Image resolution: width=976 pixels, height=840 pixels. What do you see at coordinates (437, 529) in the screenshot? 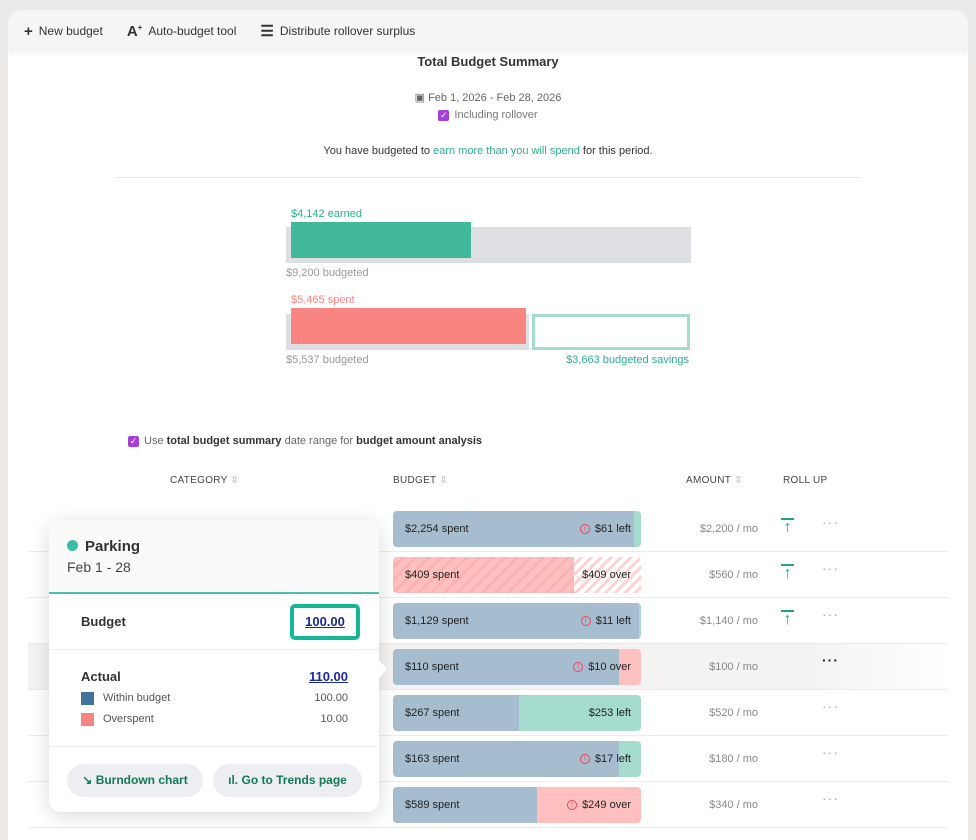
I see `spent-text: $2,254 spent` at bounding box center [437, 529].